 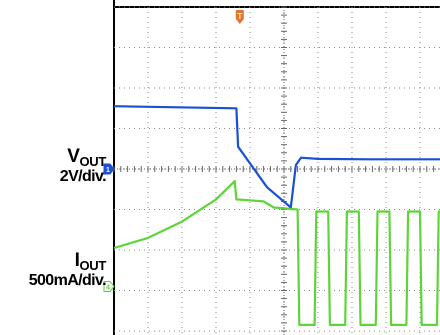 What do you see at coordinates (73, 156) in the screenshot?
I see `vout-label-main: V` at bounding box center [73, 156].